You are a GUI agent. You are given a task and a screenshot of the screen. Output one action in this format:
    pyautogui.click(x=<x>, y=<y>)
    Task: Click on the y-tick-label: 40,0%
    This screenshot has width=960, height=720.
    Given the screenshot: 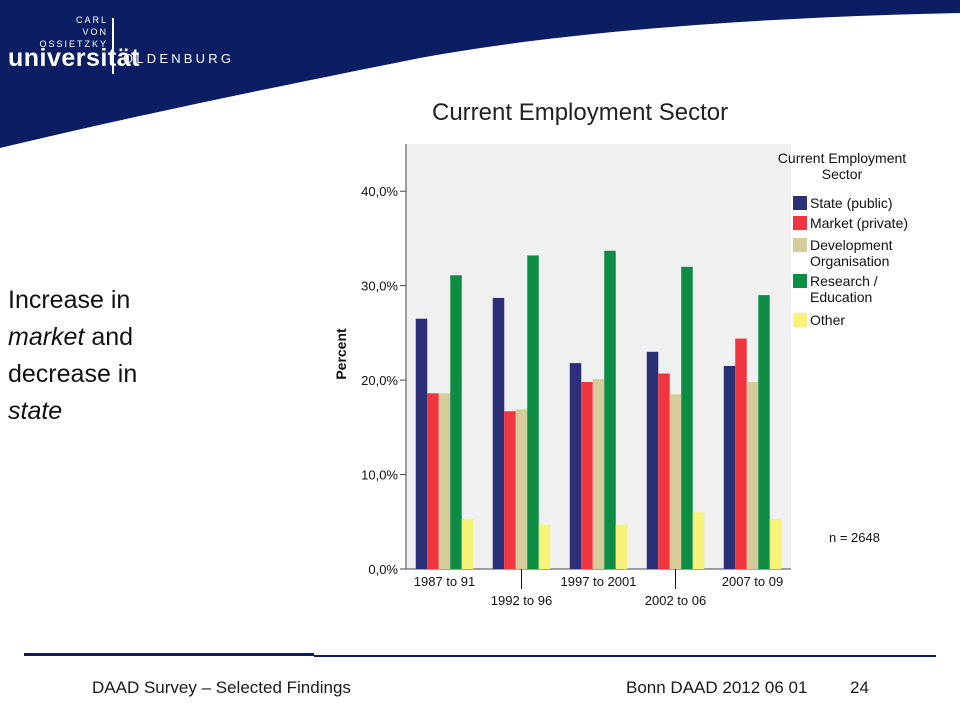 What is the action you would take?
    pyautogui.click(x=379, y=191)
    